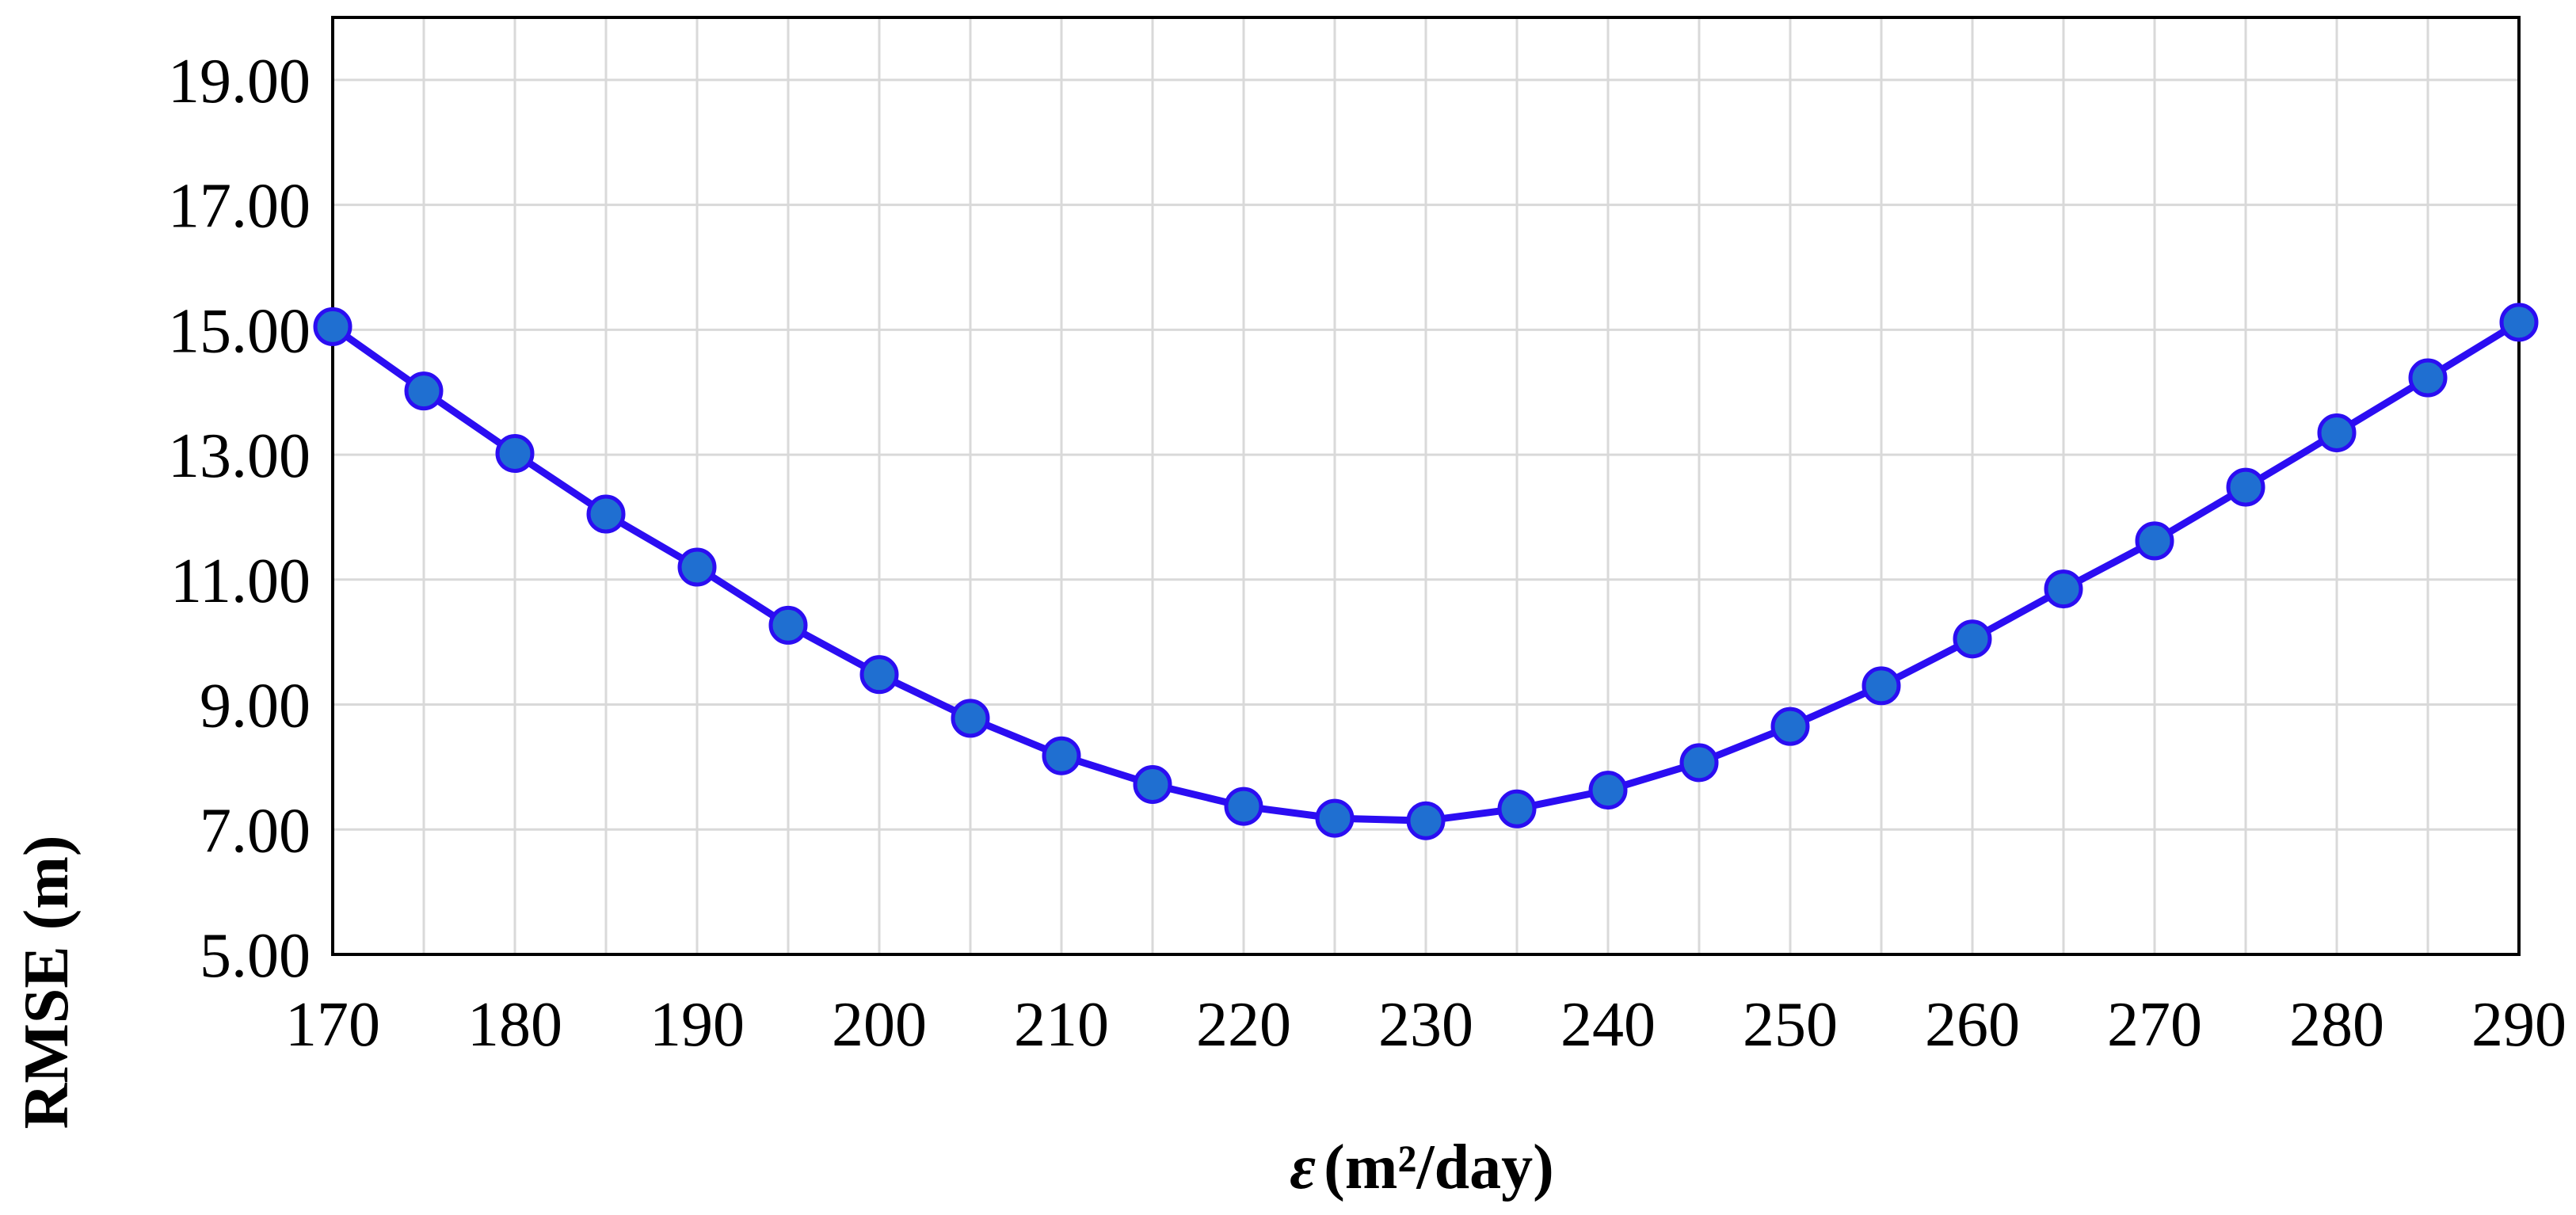 The width and height of the screenshot is (2576, 1215). I want to click on epsilon-symbol: ε, so click(1303, 1167).